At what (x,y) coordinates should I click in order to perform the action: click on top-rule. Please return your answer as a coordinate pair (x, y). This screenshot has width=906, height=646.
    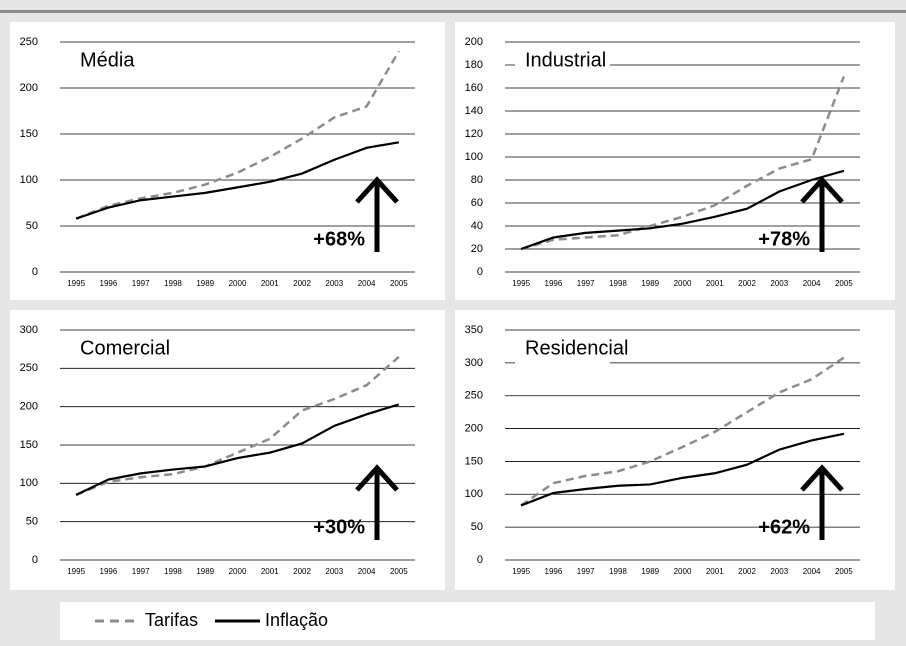
    Looking at the image, I should click on (453, 11).